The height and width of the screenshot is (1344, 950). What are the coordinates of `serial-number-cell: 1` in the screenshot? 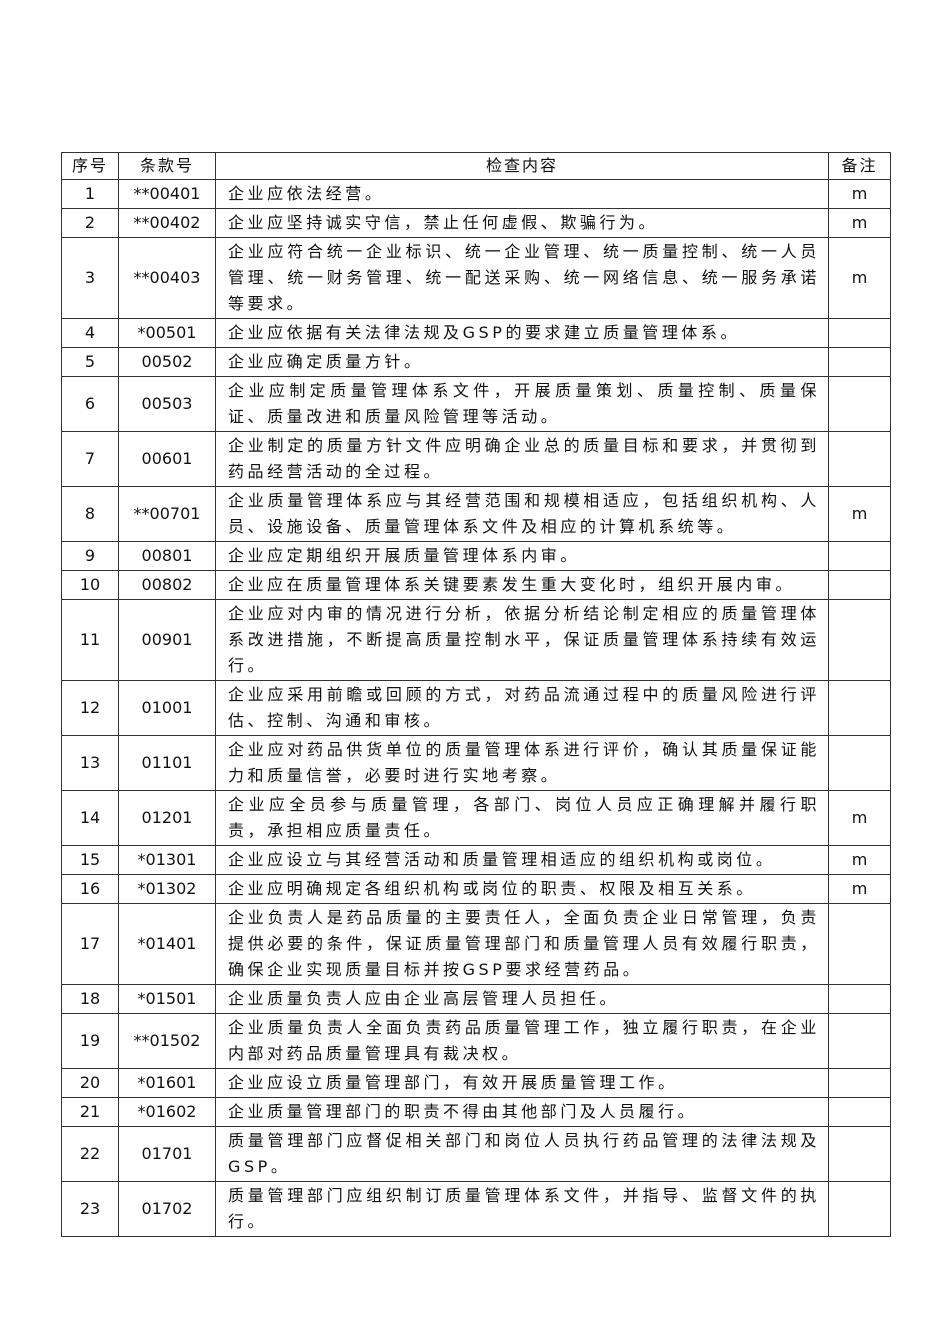 It's located at (90, 194).